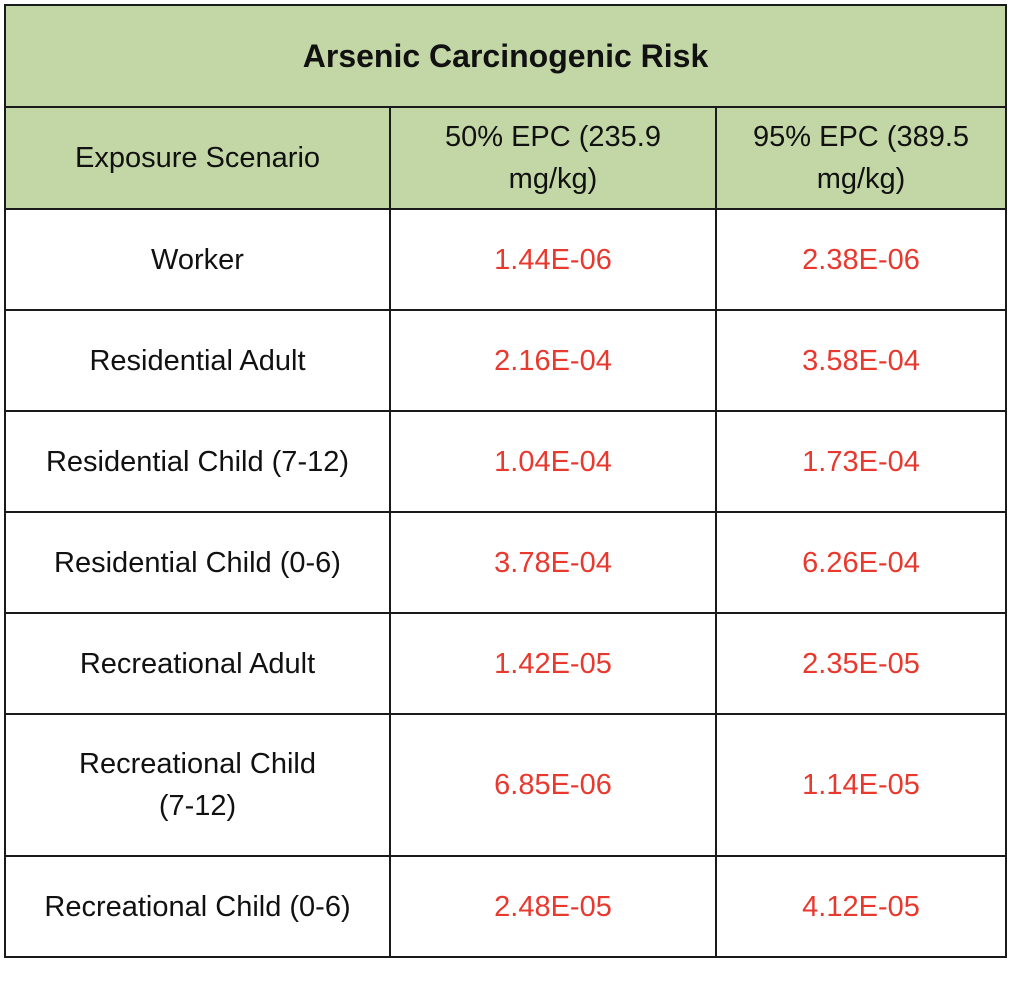 Image resolution: width=1014 pixels, height=984 pixels. Describe the element at coordinates (553, 158) in the screenshot. I see `column-header-epc-50: 50% EPC (235.9 mg/kg)` at that location.